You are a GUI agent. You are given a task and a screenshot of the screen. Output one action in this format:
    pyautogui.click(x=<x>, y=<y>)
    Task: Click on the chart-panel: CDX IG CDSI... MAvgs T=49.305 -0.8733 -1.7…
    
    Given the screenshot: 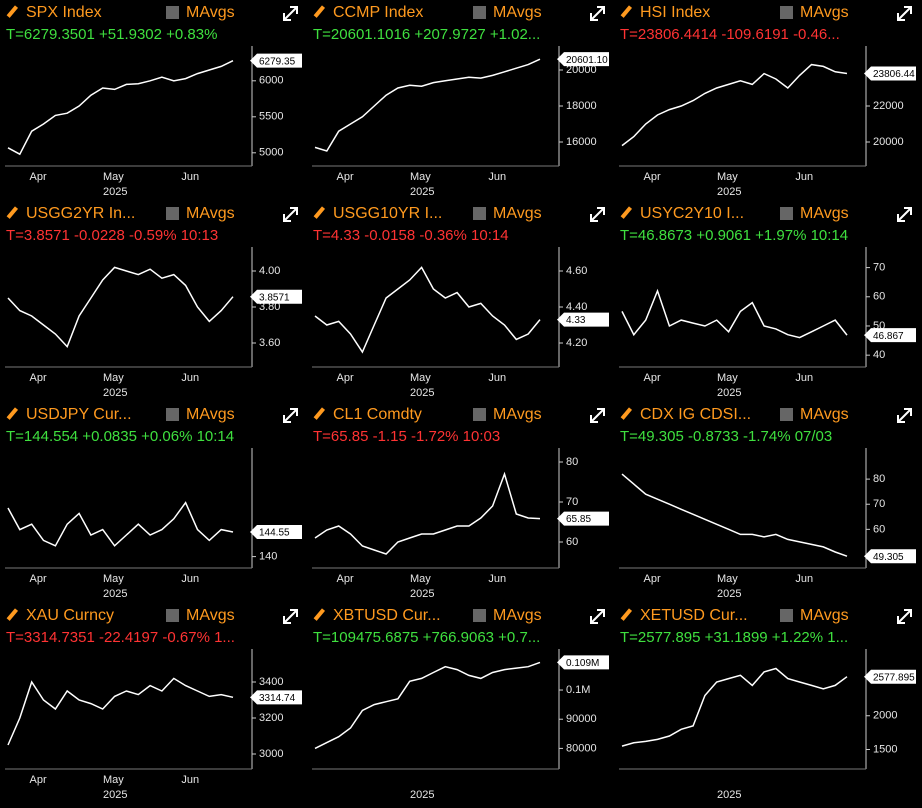 What is the action you would take?
    pyautogui.click(x=767, y=503)
    